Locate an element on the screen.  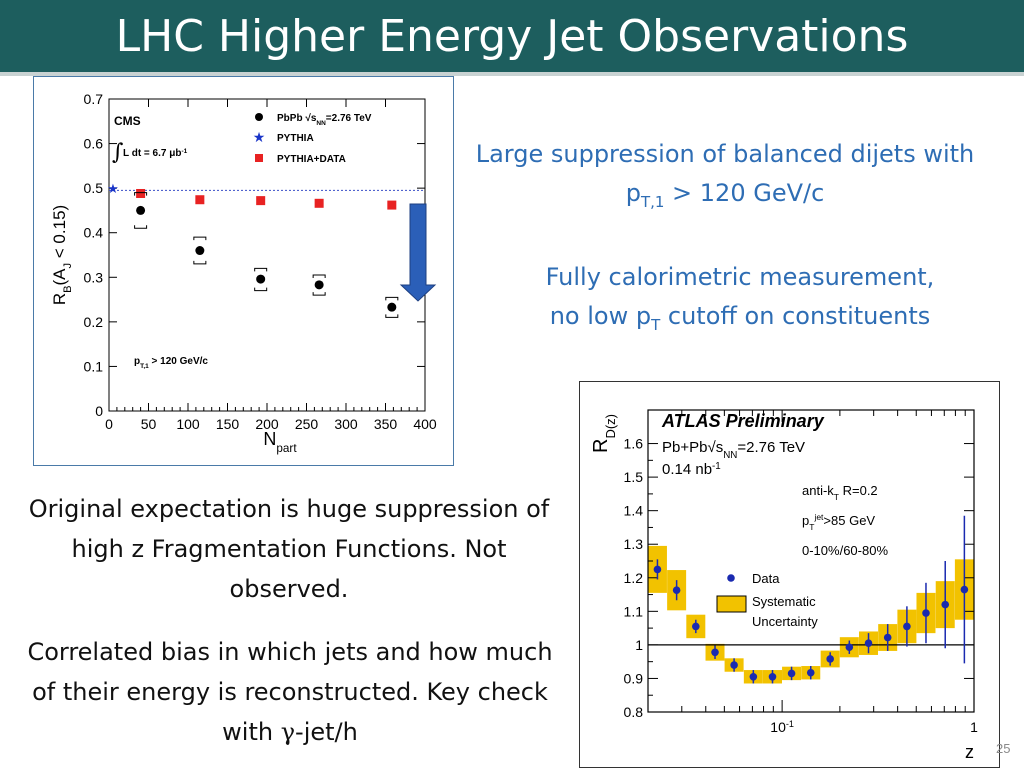
atlas-y-tick-label: 1.3 is located at coordinates (634, 544).